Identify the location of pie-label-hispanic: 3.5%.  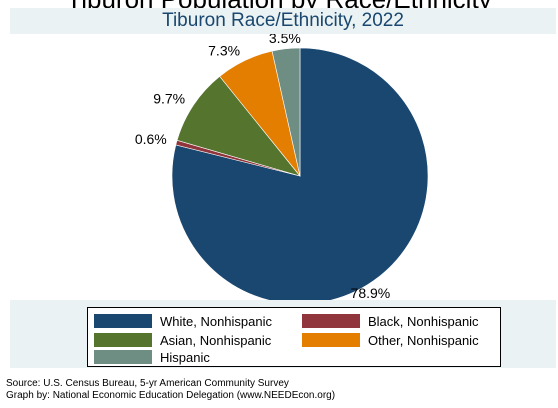
(285, 40).